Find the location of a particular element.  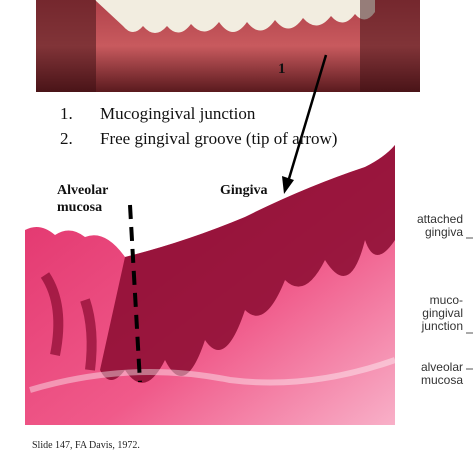

teeth is located at coordinates (235, 16).